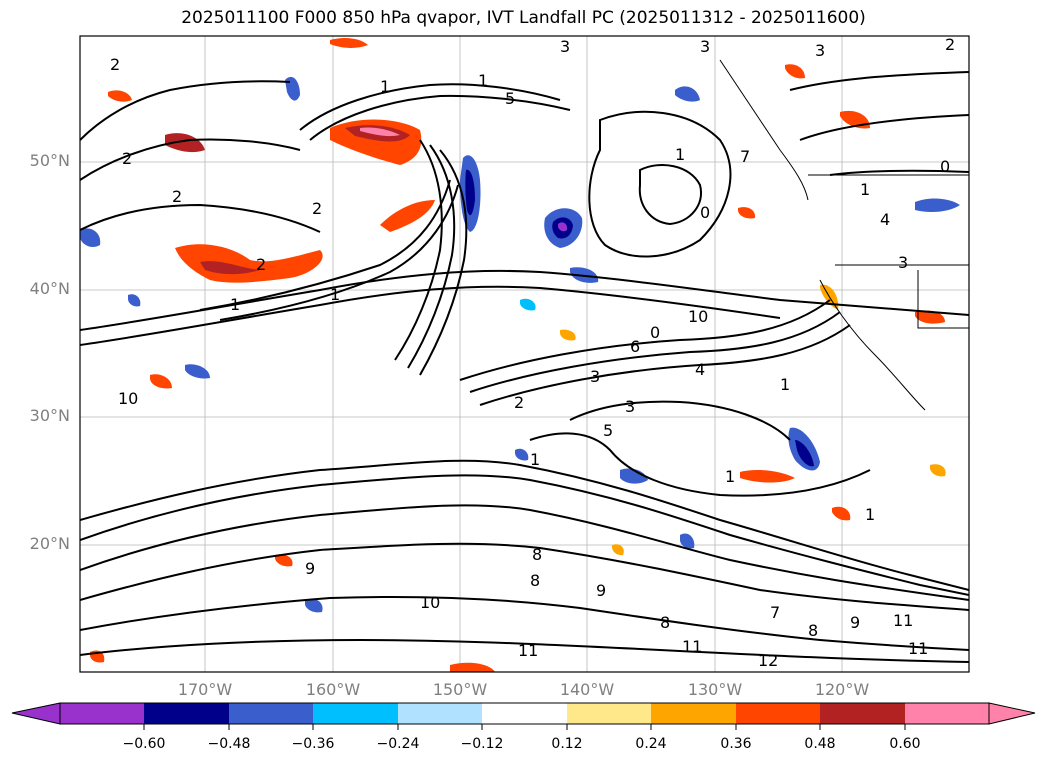 This screenshot has width=1047, height=765. Describe the element at coordinates (313, 744) in the screenshot. I see `colorbar-tick-label: −0.36` at that location.